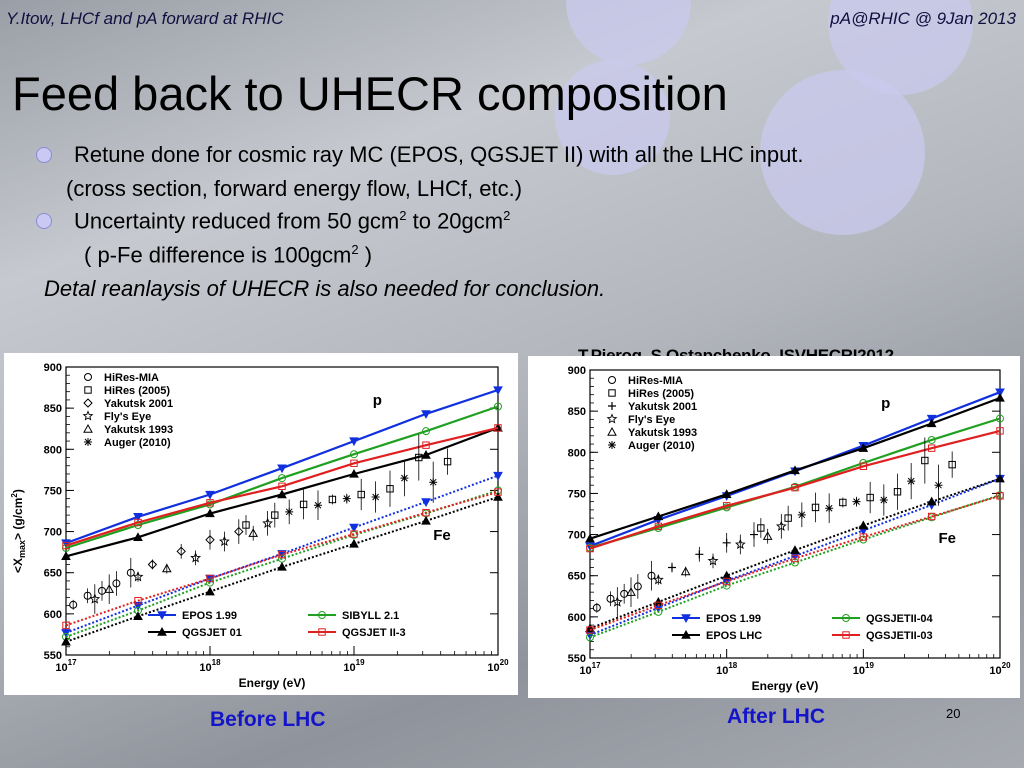 The width and height of the screenshot is (1024, 768). What do you see at coordinates (354, 666) in the screenshot?
I see `x-tick-label: 1019` at bounding box center [354, 666].